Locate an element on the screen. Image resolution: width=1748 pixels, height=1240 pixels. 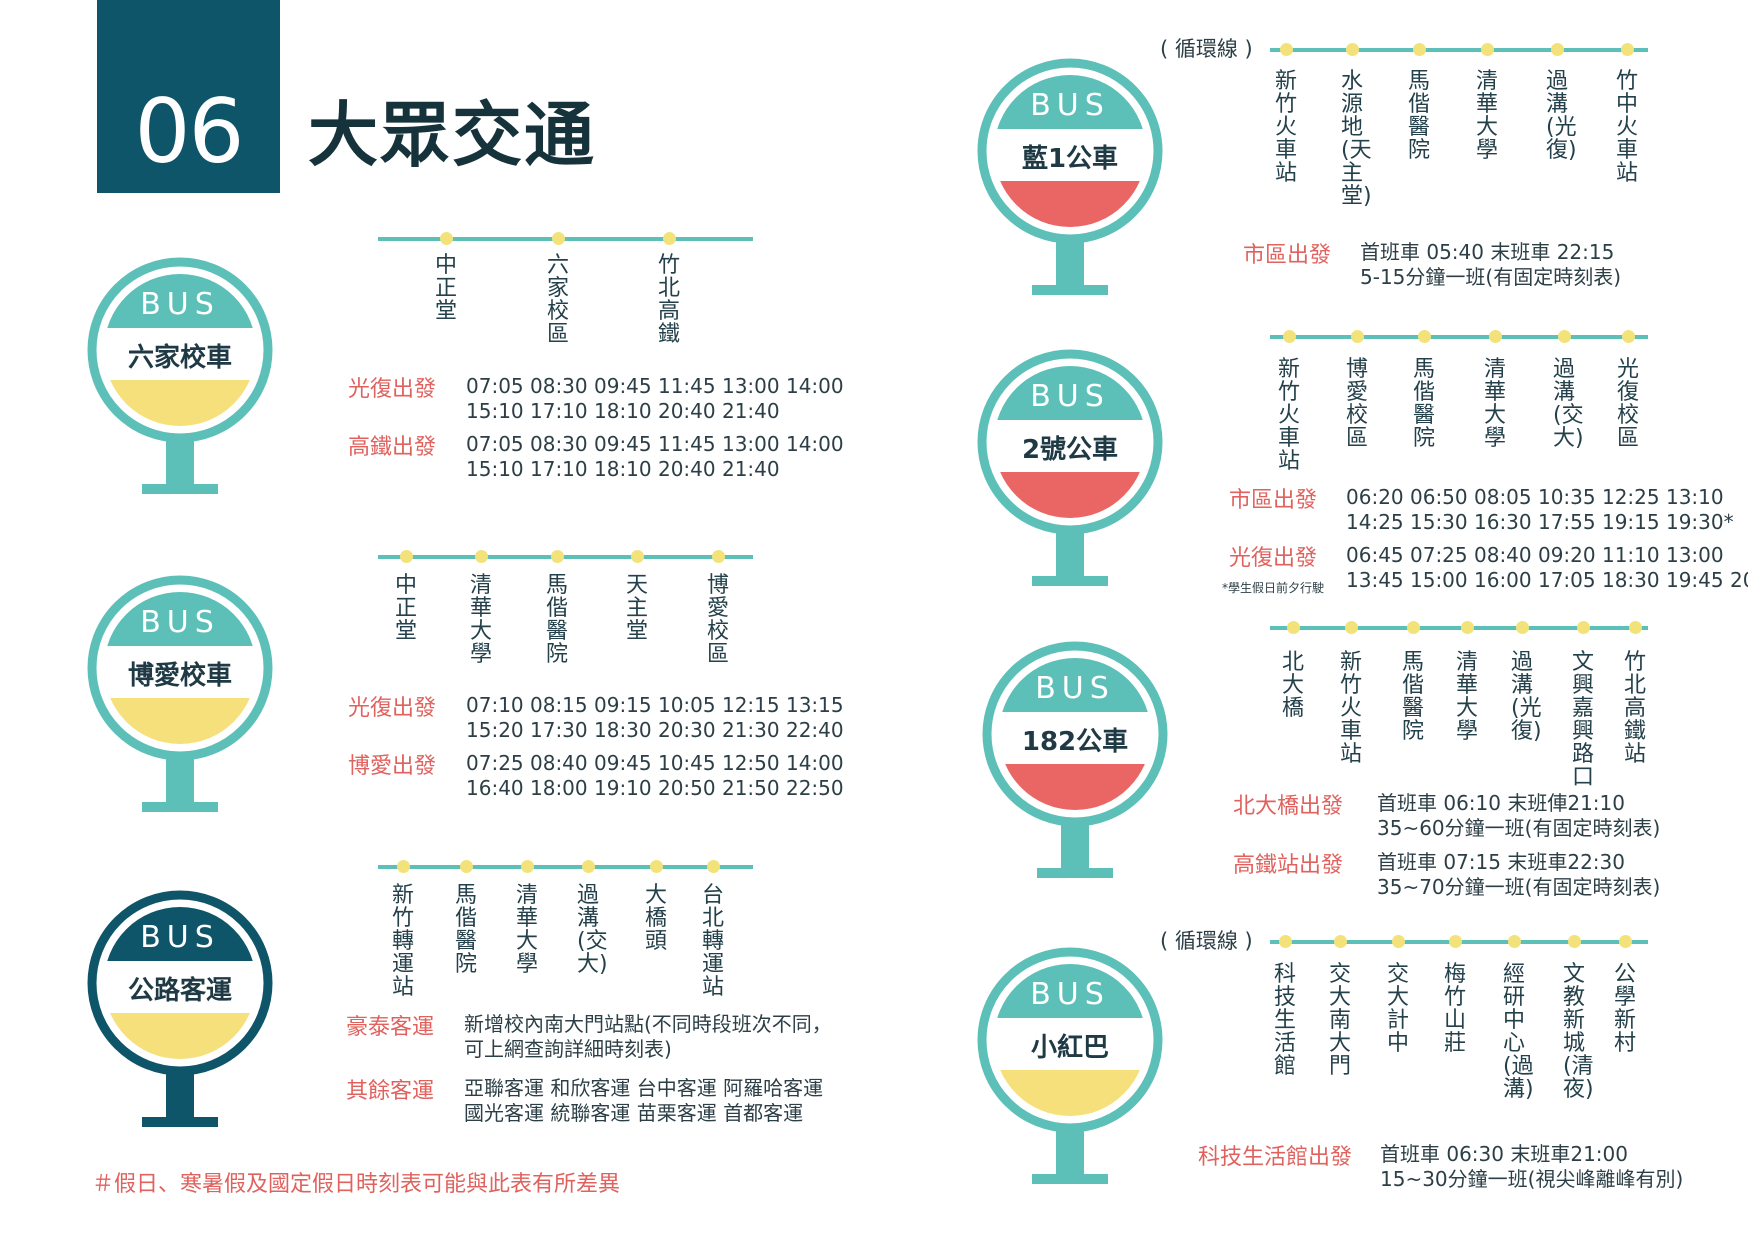
blue1-station-name: 清華大學 is located at coordinates (1487, 116).